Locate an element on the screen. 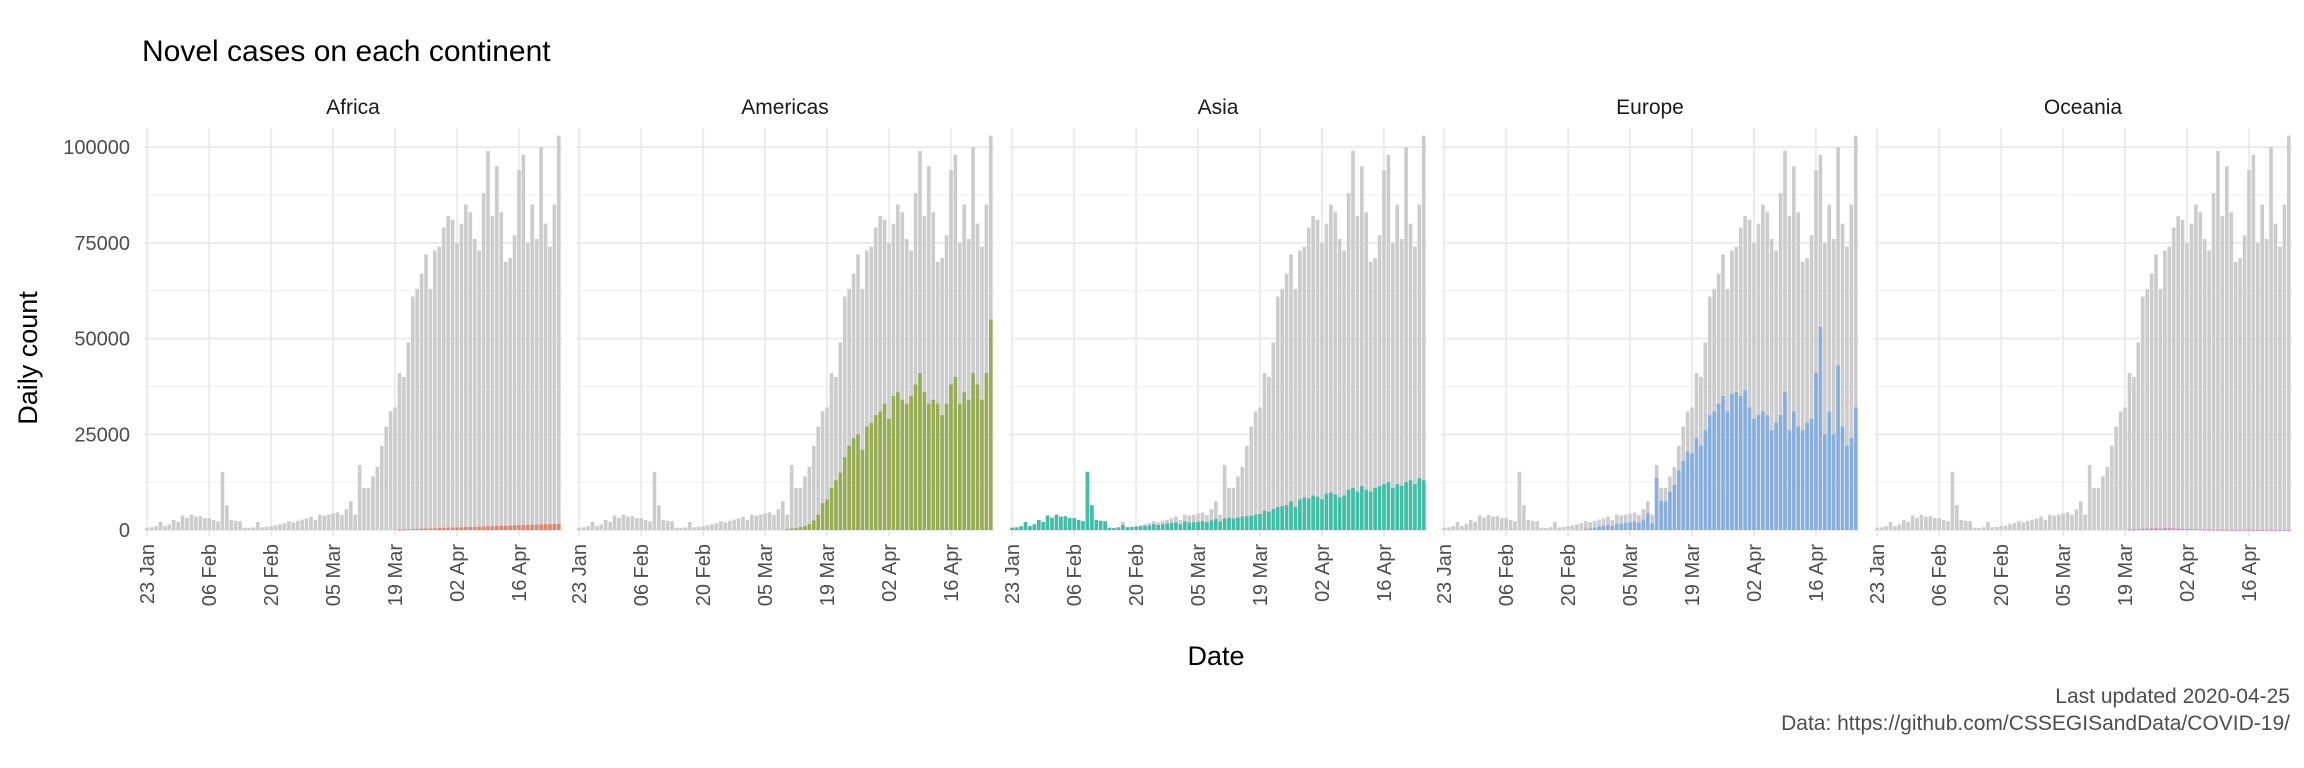  x-tick-label: 02 Apr is located at coordinates (2188, 573).